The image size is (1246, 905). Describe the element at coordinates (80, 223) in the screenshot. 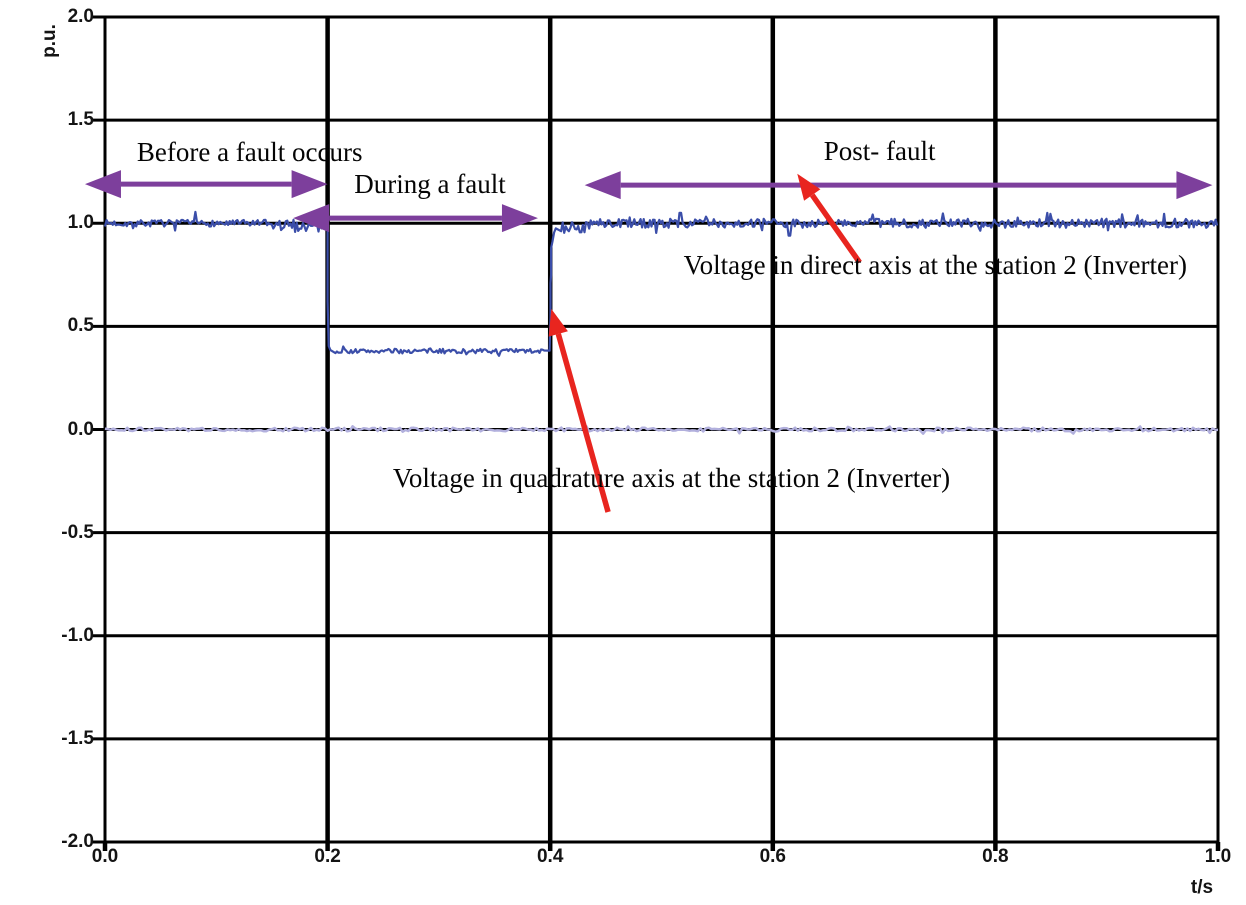

I see `y-tick-label: 1.0` at that location.